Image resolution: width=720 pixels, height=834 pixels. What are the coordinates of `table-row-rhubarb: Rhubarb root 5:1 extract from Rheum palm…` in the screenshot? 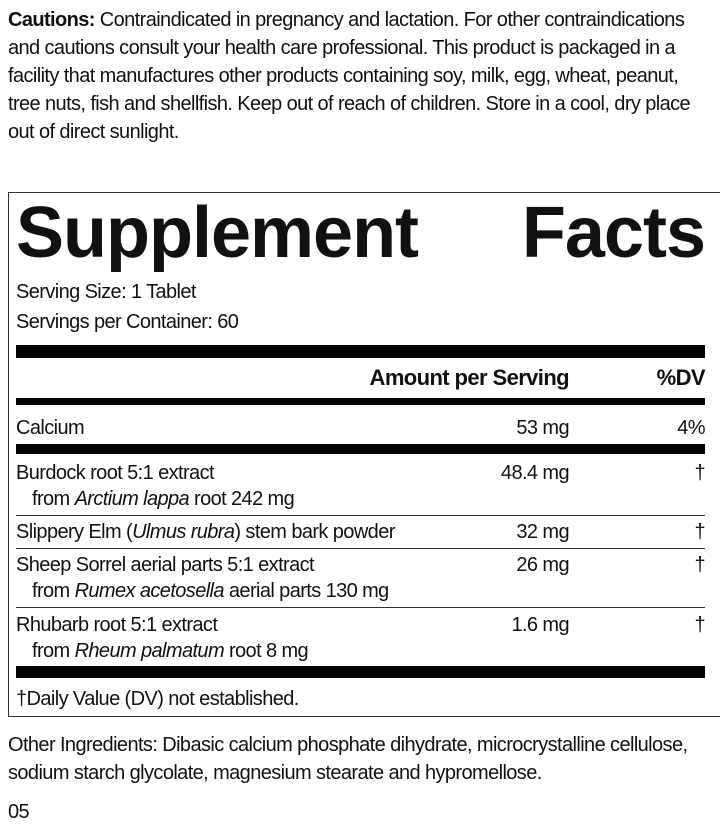 It's located at (361, 637).